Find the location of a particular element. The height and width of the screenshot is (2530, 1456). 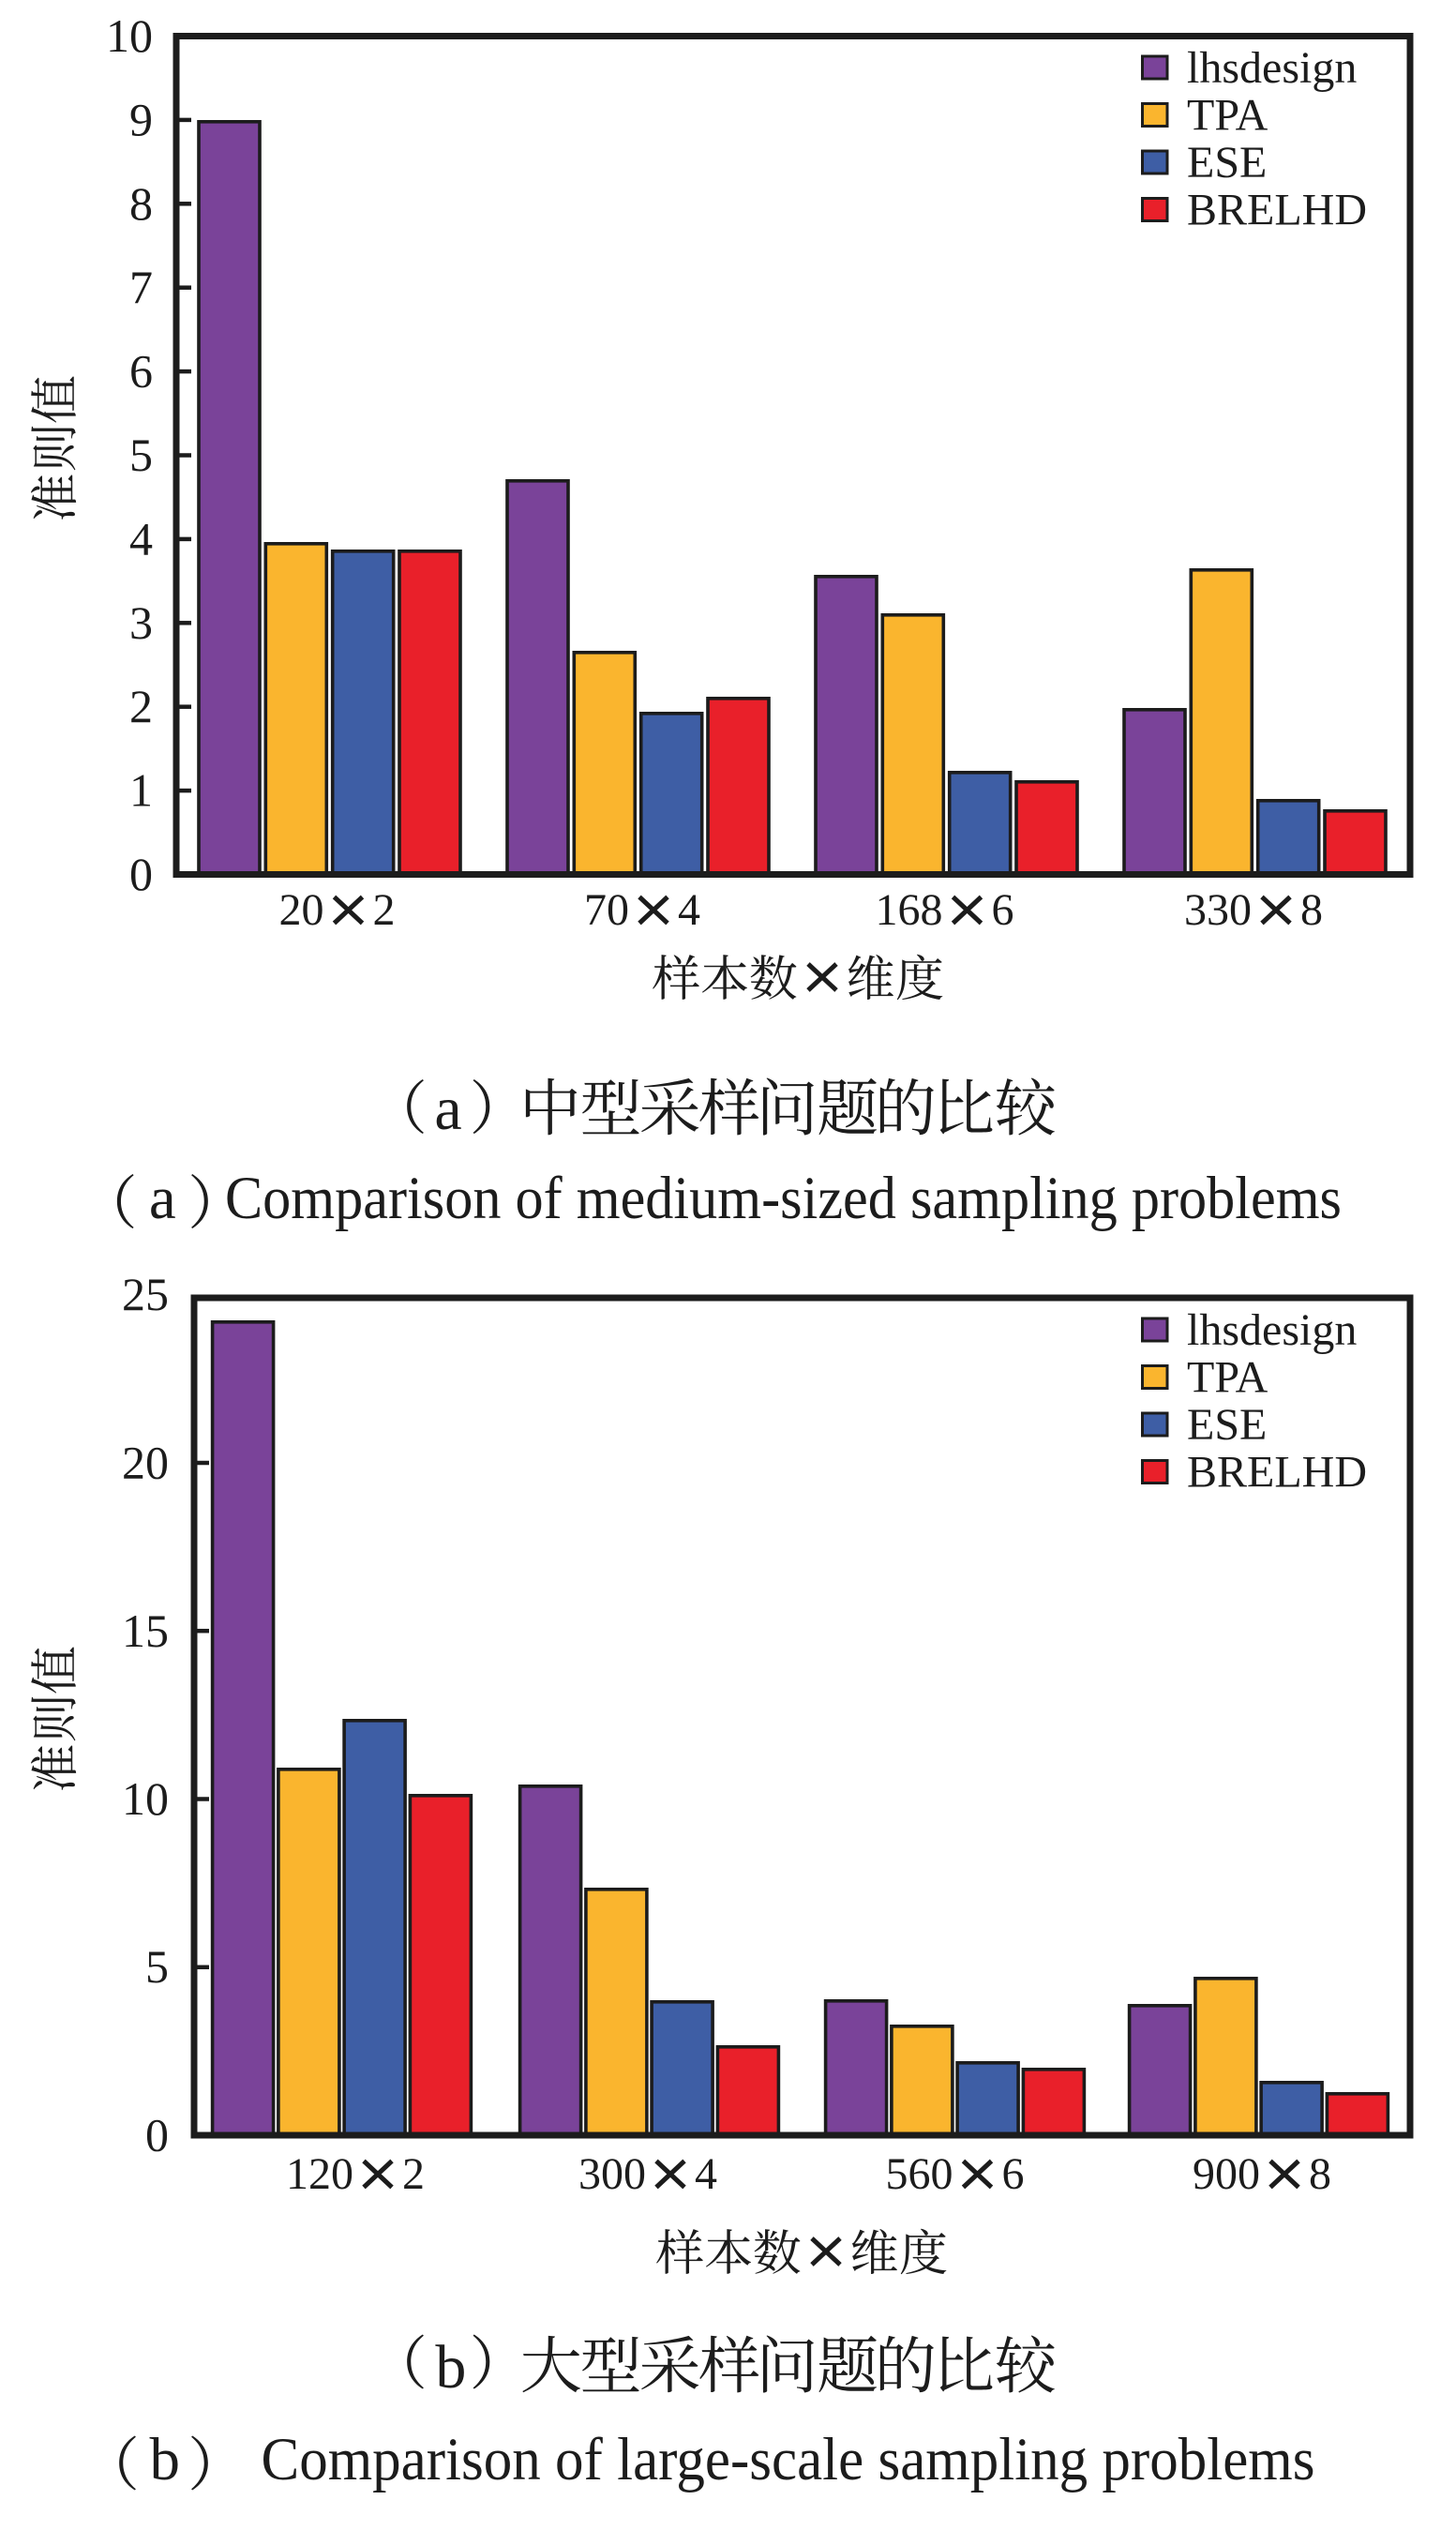

svg-text: 9 is located at coordinates (141, 119).